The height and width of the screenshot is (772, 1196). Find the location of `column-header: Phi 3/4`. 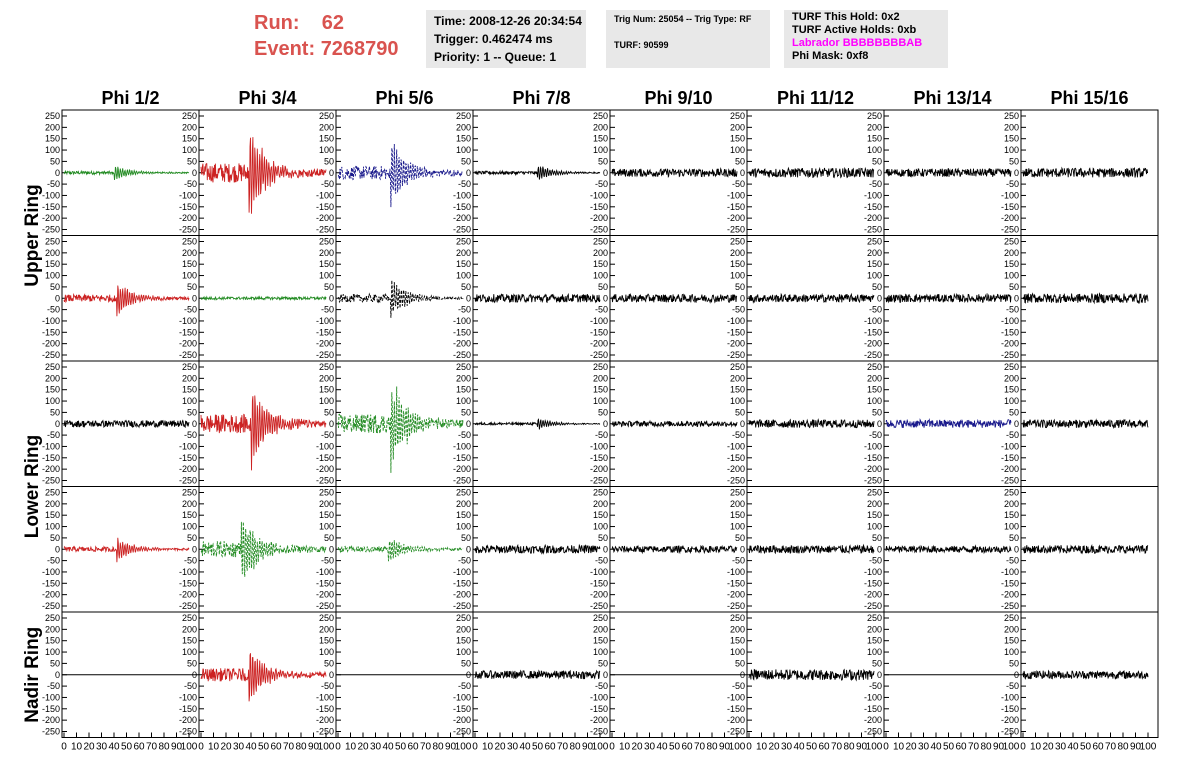

column-header: Phi 3/4 is located at coordinates (267, 98).